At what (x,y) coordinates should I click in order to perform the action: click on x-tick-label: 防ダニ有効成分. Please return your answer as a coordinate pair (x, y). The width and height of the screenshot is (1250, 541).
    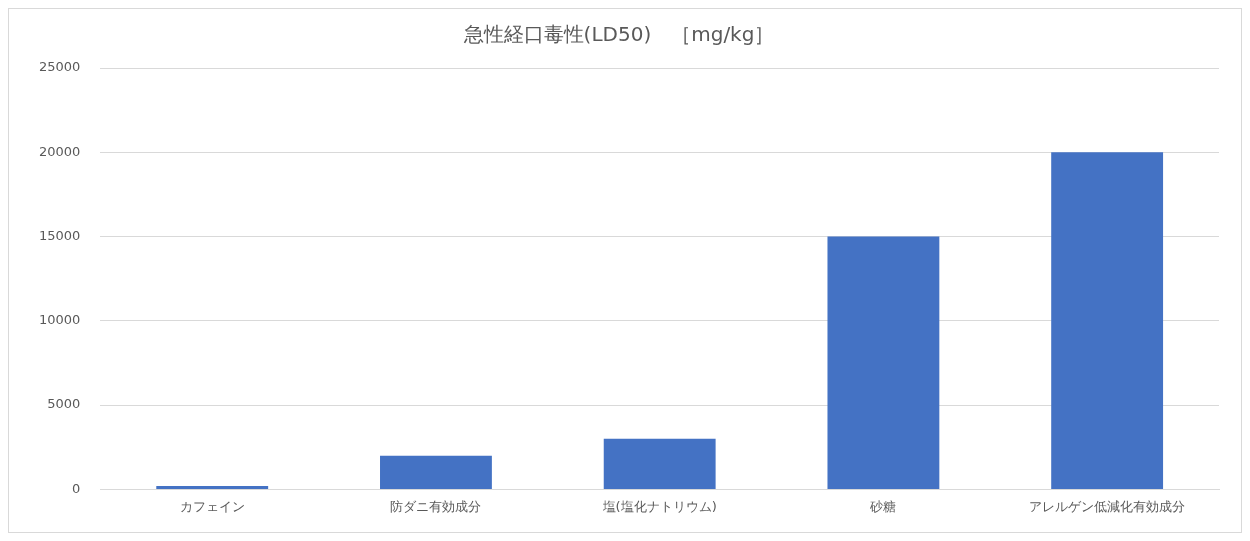
    Looking at the image, I should click on (436, 506).